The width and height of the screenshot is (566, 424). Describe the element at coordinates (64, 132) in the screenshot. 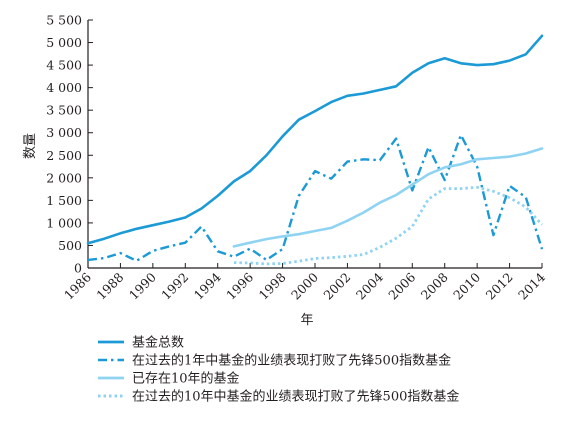

I see `y-tick-label: 3 000` at that location.